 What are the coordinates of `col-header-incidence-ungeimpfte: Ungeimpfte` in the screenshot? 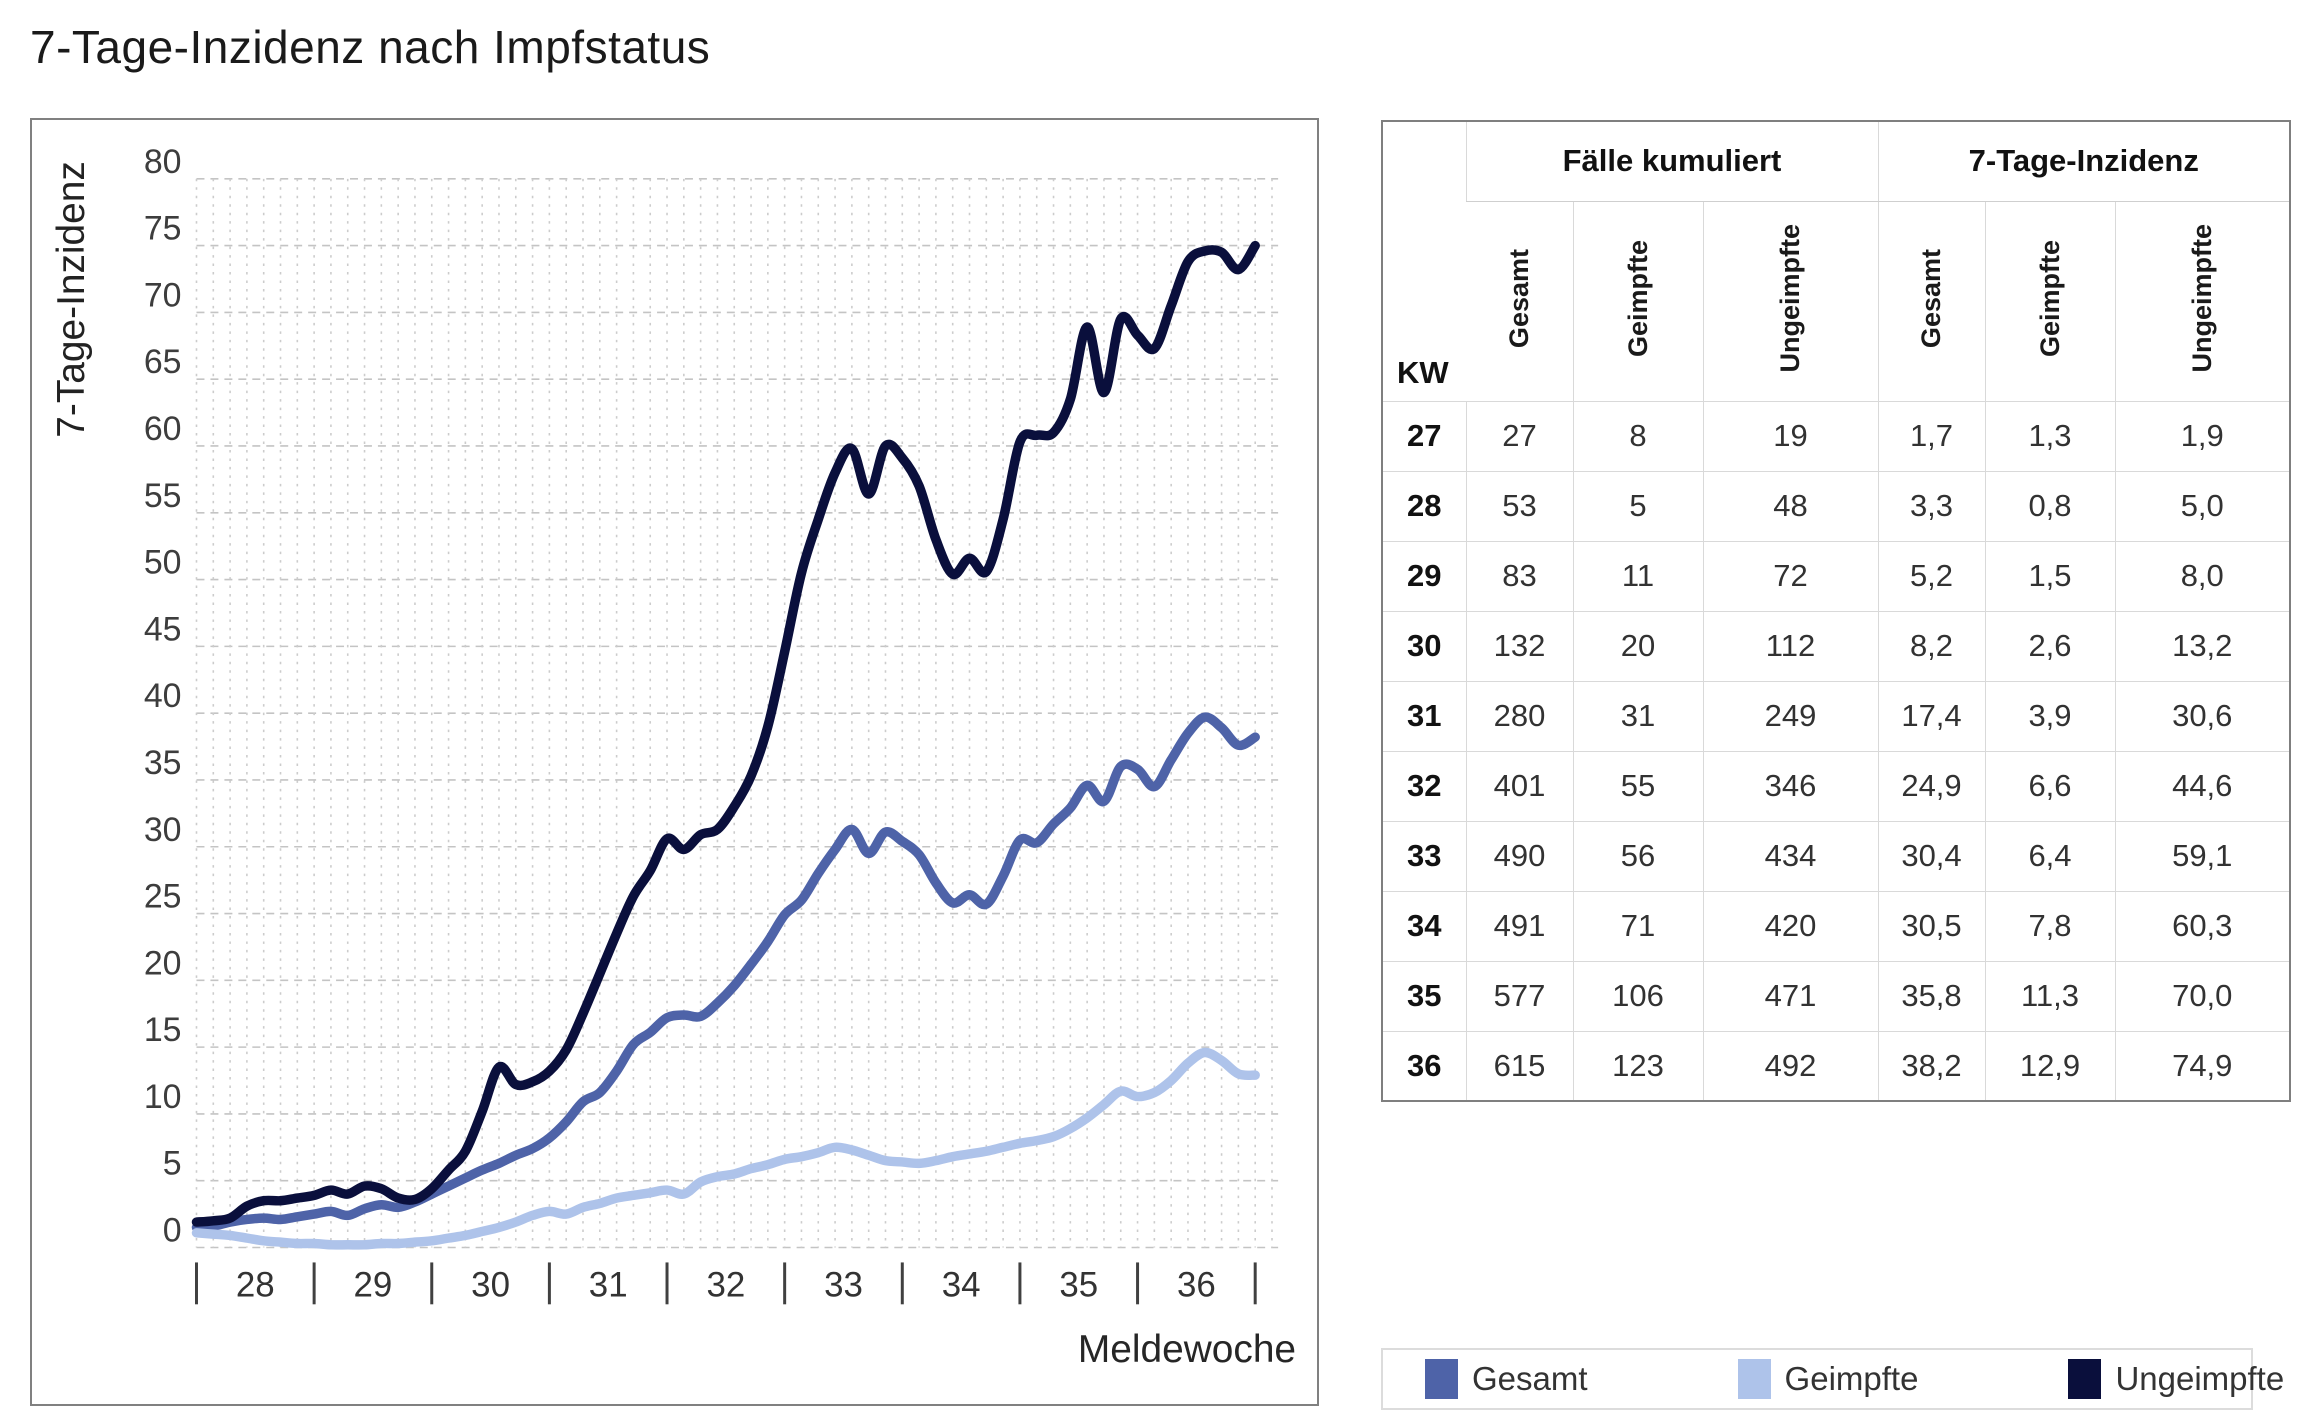 It's located at (2202, 301).